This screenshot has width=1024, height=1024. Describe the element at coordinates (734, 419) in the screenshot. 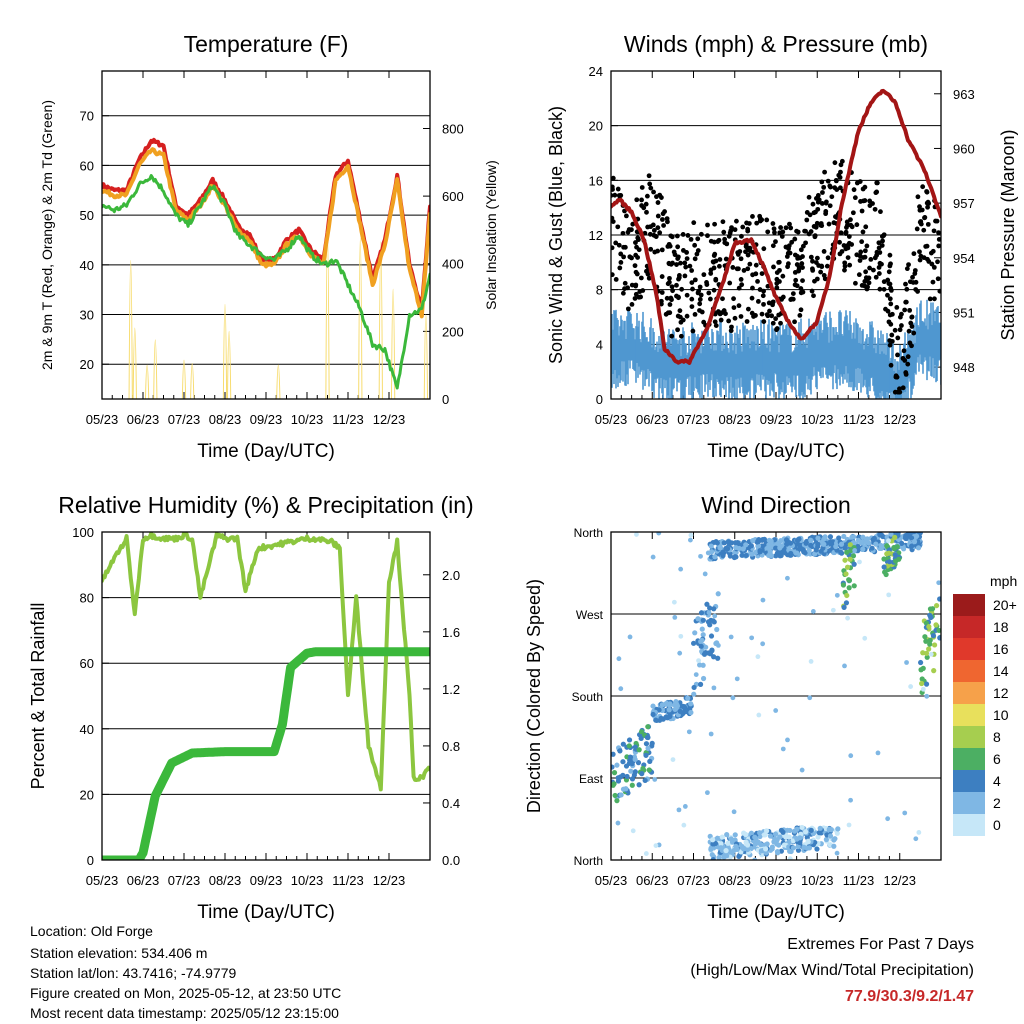

I see `x-tick-label: 08/23` at that location.